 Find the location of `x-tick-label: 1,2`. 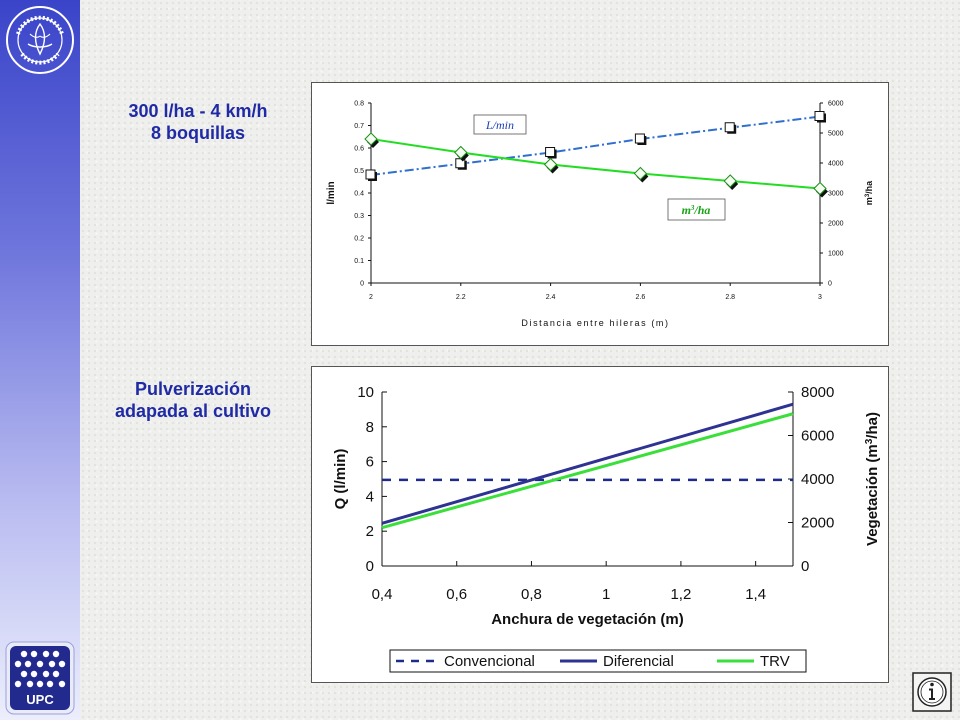

x-tick-label: 1,2 is located at coordinates (680, 594).